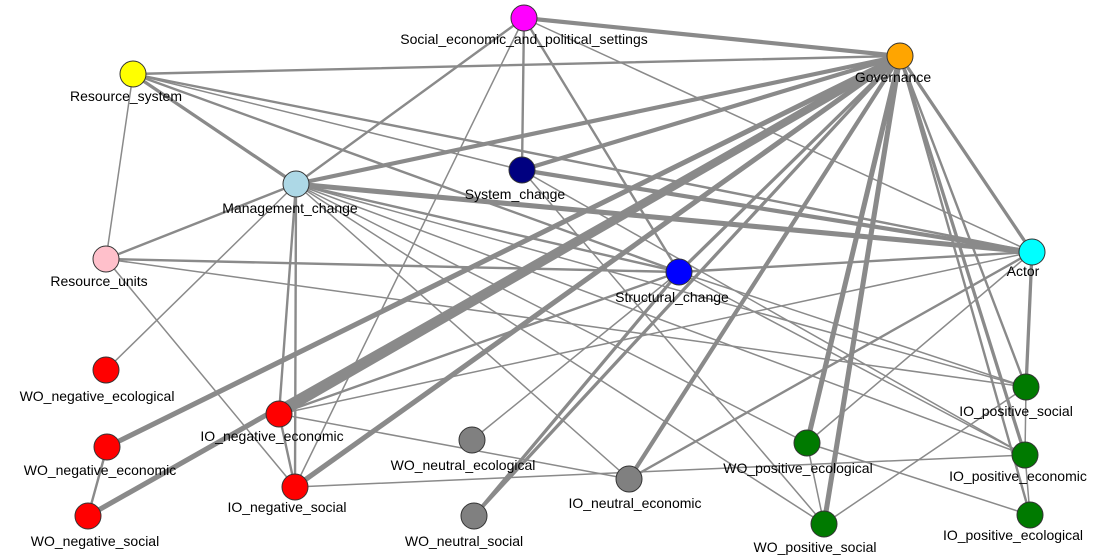 The image size is (1104, 558). I want to click on edge-resource_system-governance, so click(516, 65).